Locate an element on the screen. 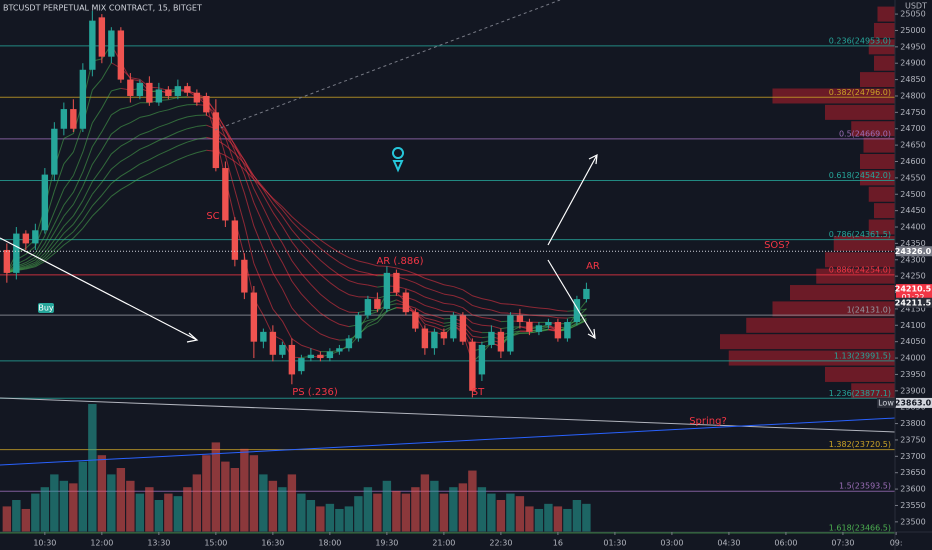 This screenshot has height=550, width=932. y-tick-label: 23750 is located at coordinates (912, 439).